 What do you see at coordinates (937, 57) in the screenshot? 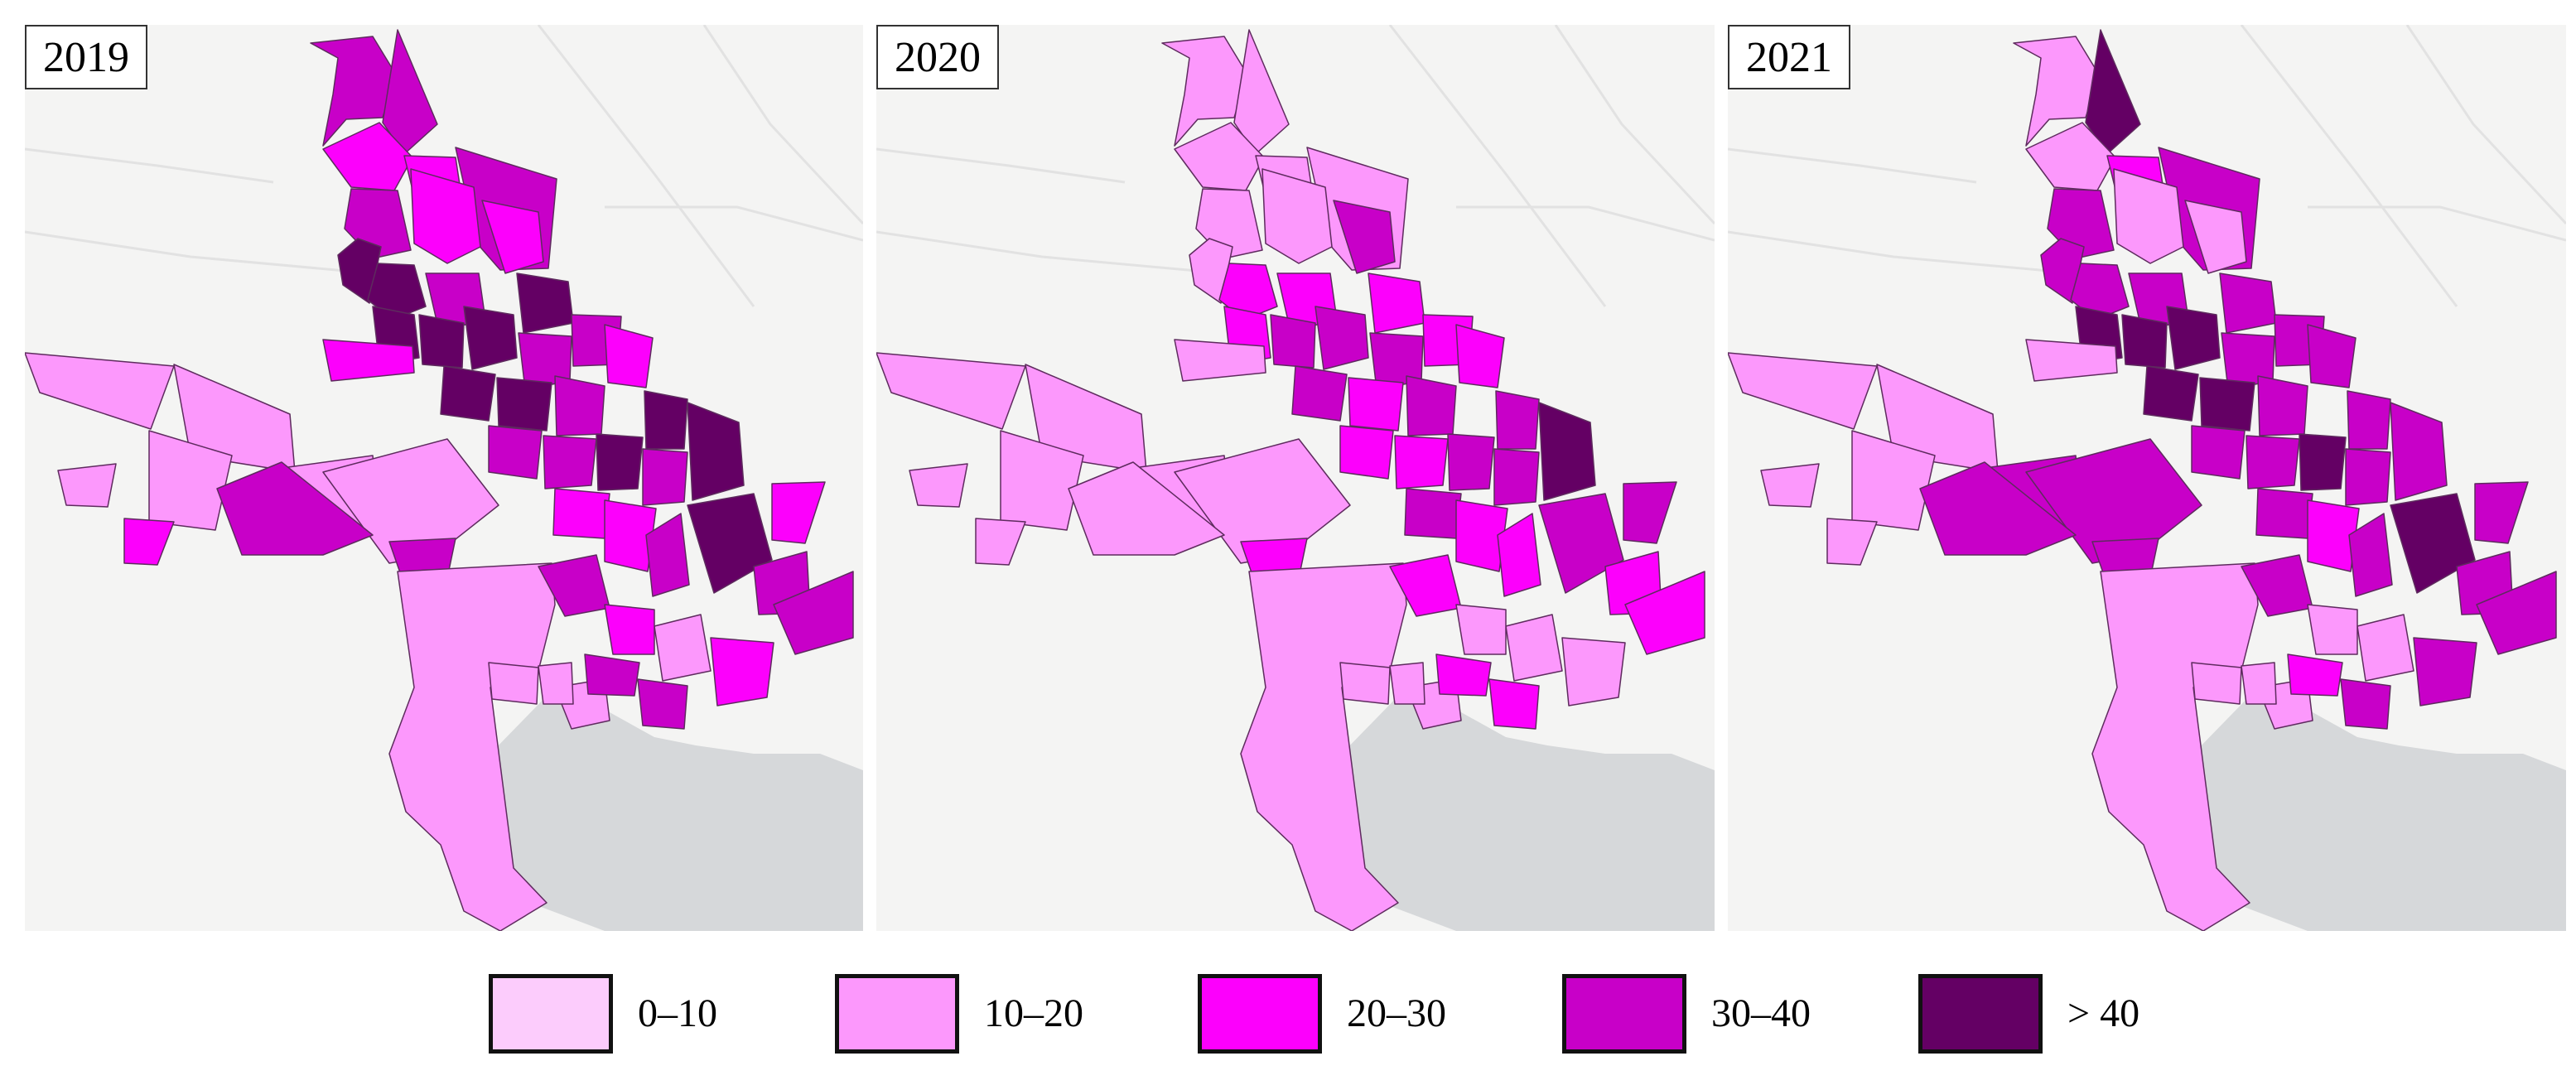
I see `year-label: 2020` at bounding box center [937, 57].